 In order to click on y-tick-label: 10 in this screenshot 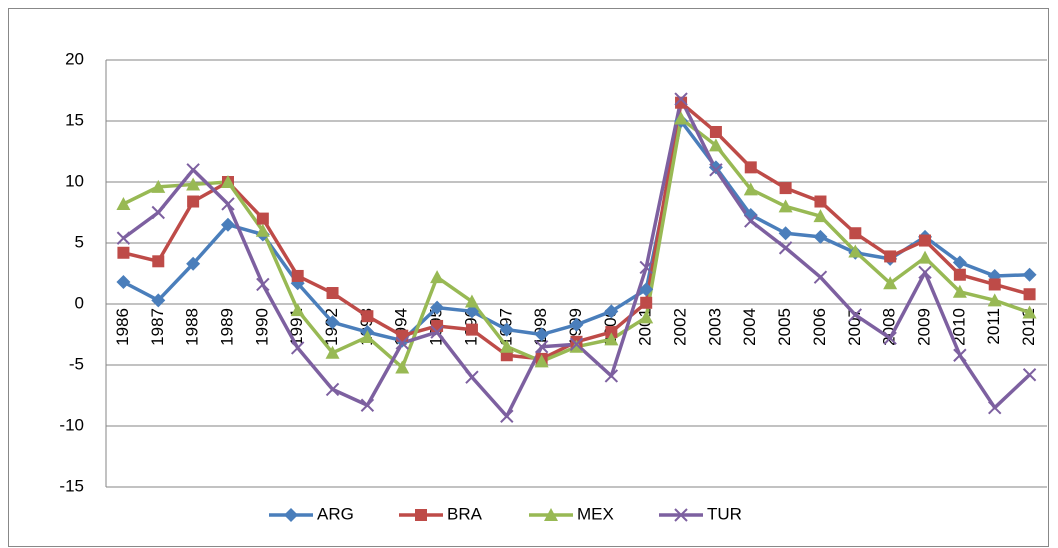, I will do `click(74, 180)`.